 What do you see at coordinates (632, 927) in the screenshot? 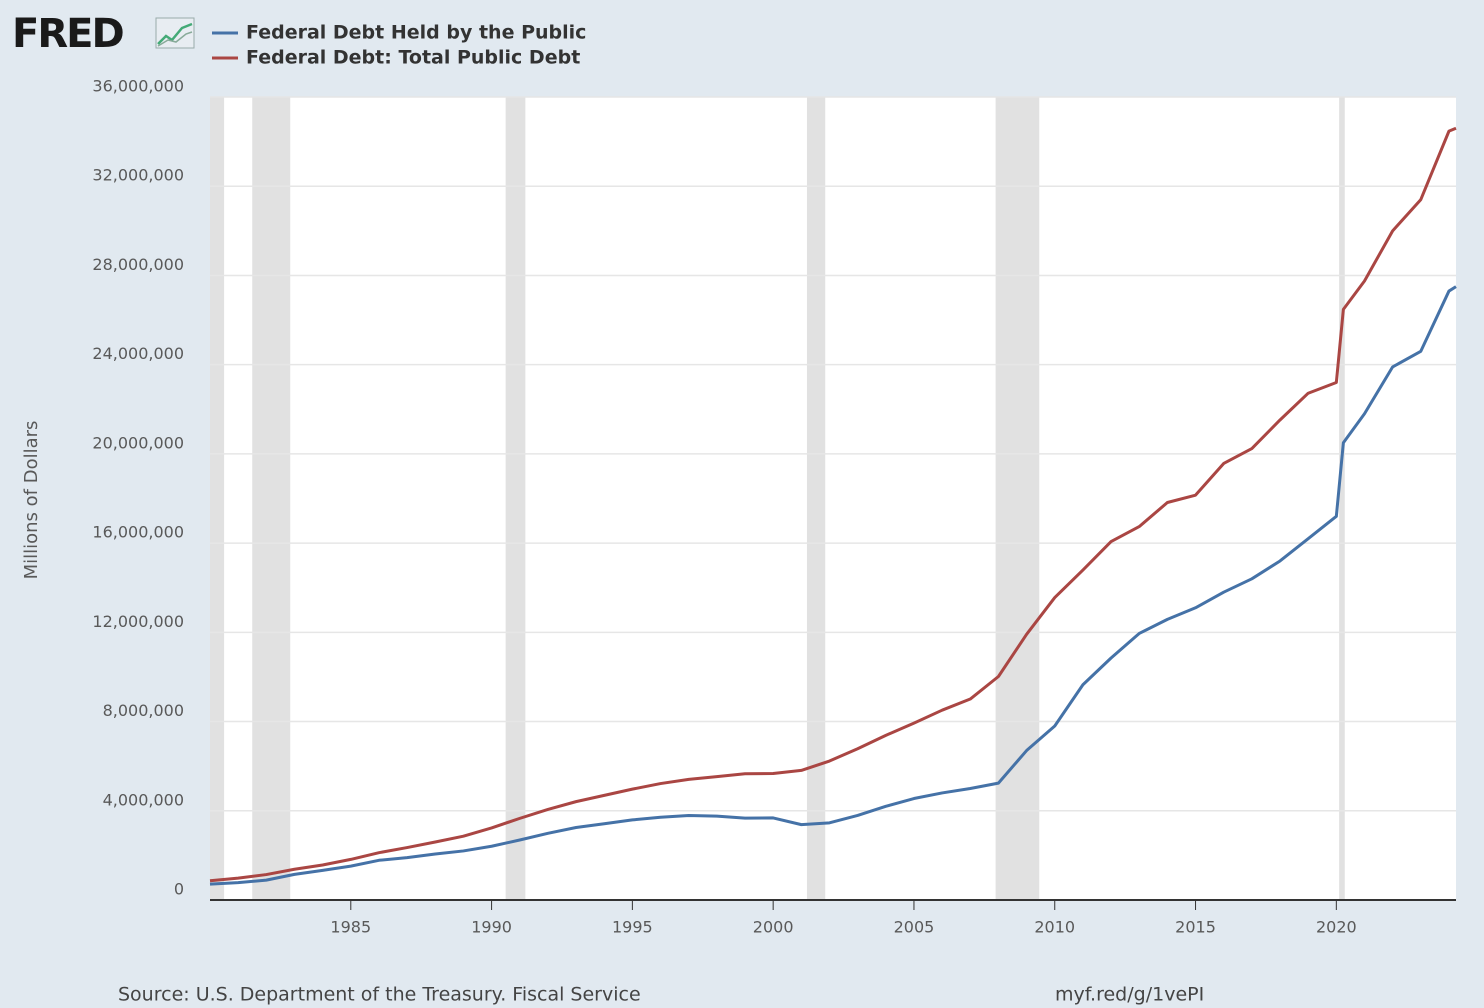
I see `x-tick-label: 1995` at bounding box center [632, 927].